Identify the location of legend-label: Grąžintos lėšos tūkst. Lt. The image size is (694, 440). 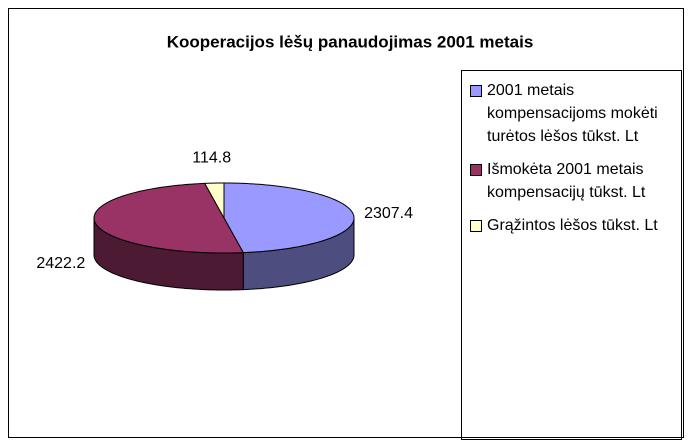
(572, 225).